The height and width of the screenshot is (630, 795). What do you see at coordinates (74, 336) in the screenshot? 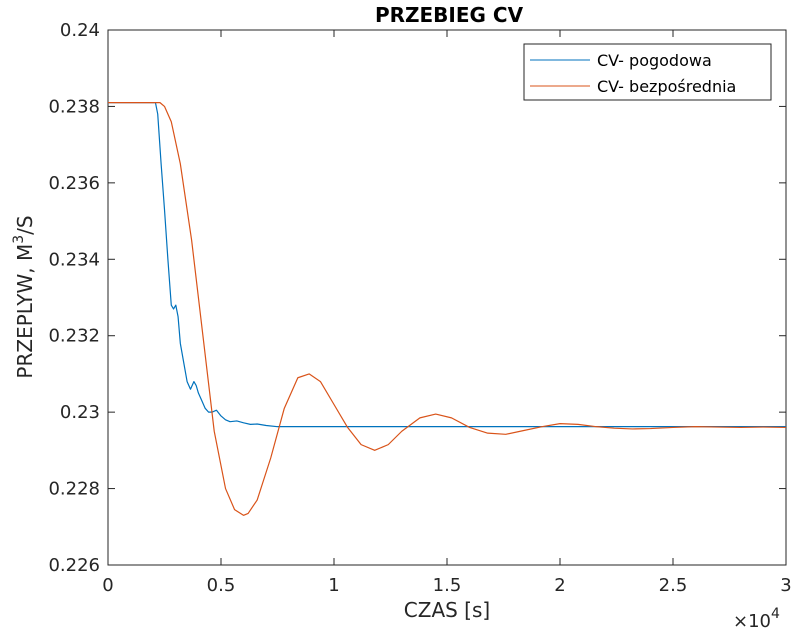
I see `y-tick-label-3: 0.232` at bounding box center [74, 336].